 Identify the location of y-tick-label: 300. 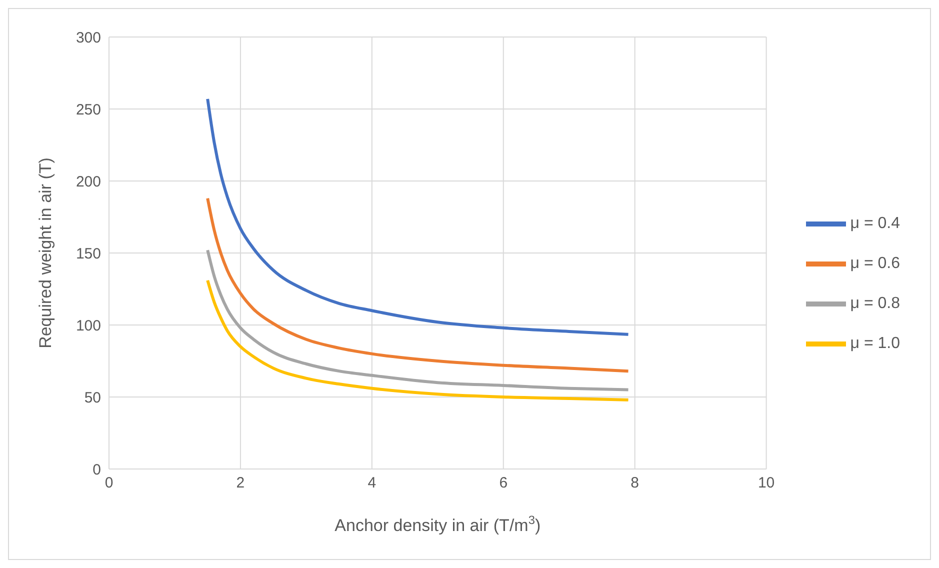
(88, 37).